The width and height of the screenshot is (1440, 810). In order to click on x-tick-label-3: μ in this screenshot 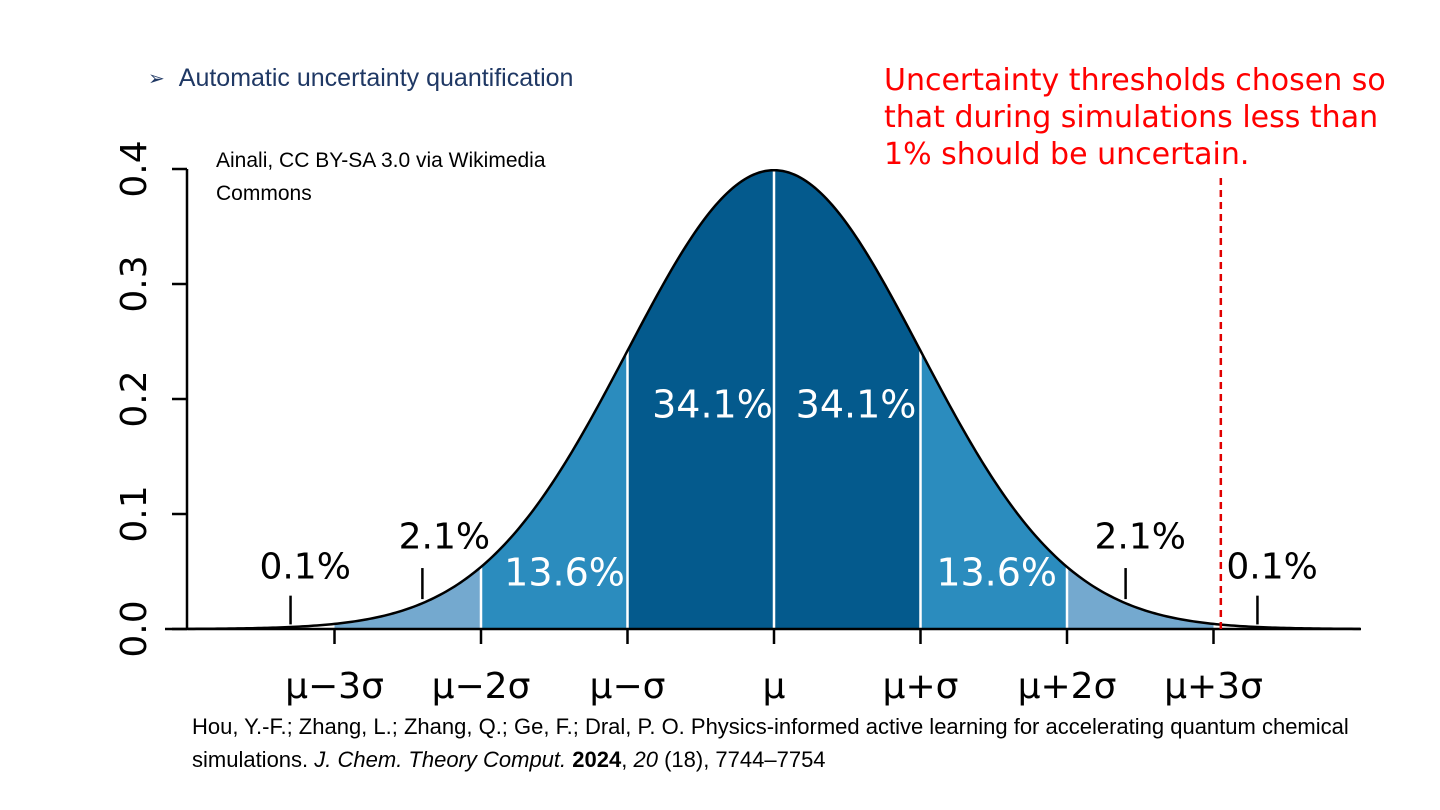, I will do `click(774, 686)`.